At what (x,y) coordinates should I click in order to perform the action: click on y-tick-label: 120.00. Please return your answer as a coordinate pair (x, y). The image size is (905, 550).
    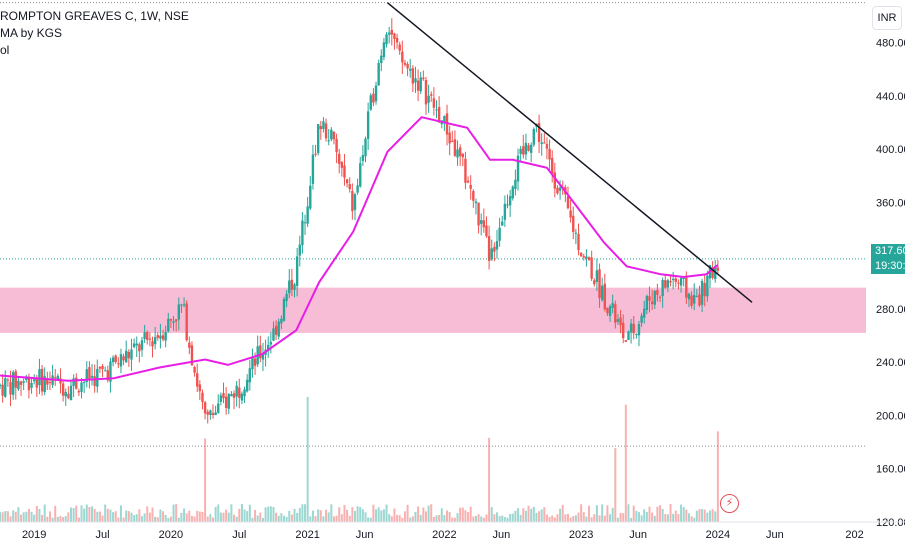
    Looking at the image, I should click on (890, 523).